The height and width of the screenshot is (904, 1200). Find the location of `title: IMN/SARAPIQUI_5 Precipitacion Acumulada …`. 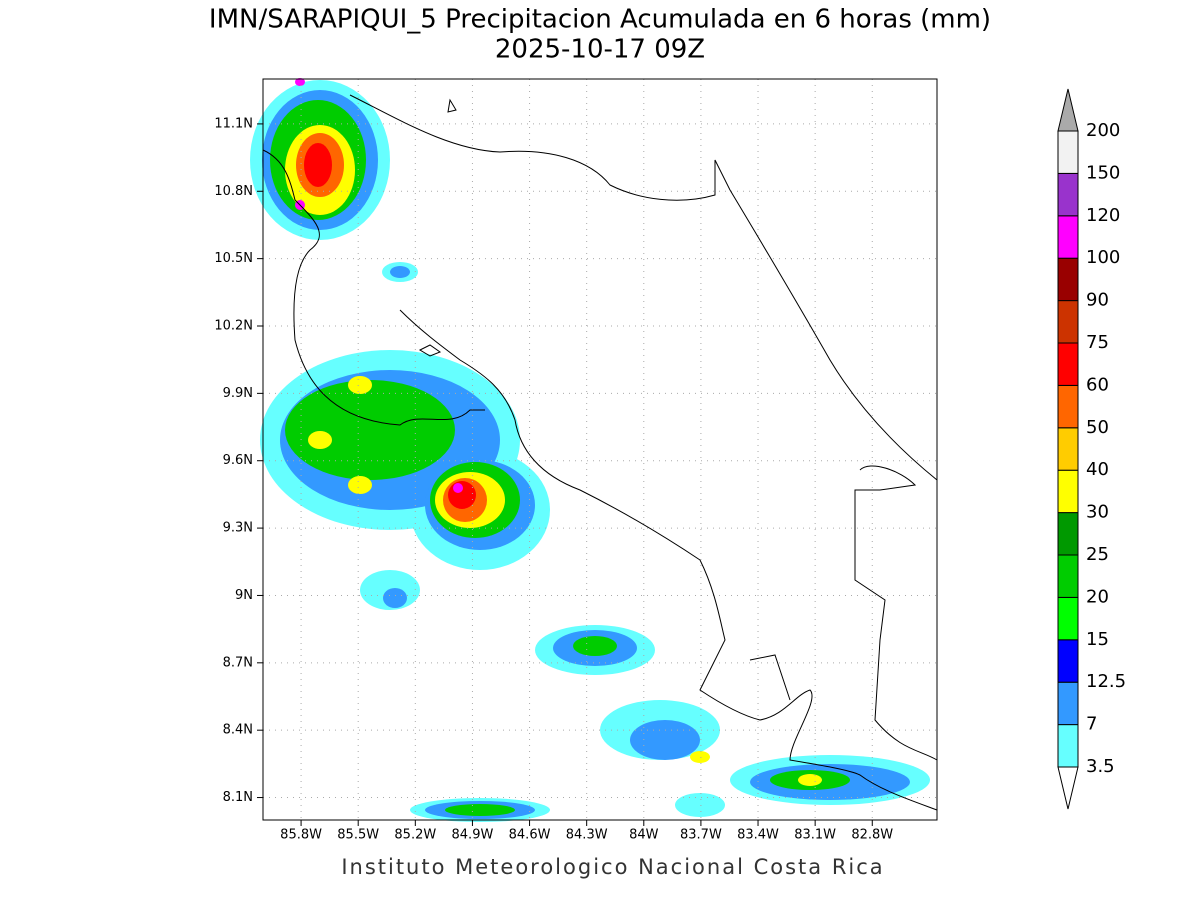

title: IMN/SARAPIQUI_5 Precipitacion Acumulada … is located at coordinates (600, 20).